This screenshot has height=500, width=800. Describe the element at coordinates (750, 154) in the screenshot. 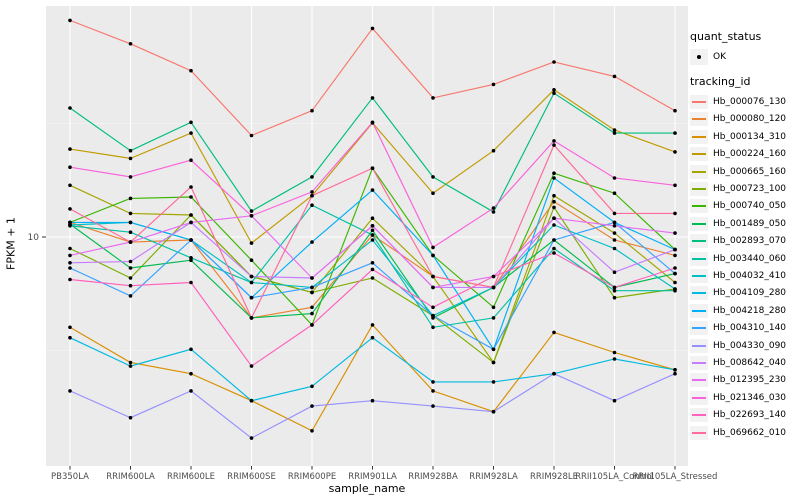

I see `legend-label: Hb_000224_160` at that location.